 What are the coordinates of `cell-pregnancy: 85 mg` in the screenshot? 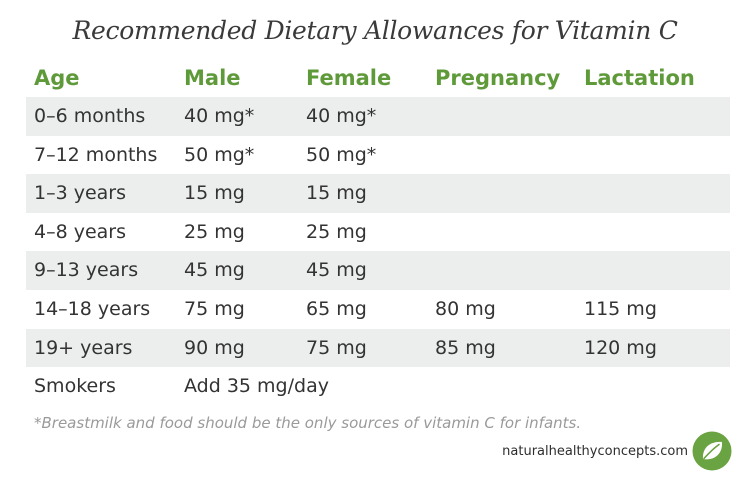 It's located at (465, 347).